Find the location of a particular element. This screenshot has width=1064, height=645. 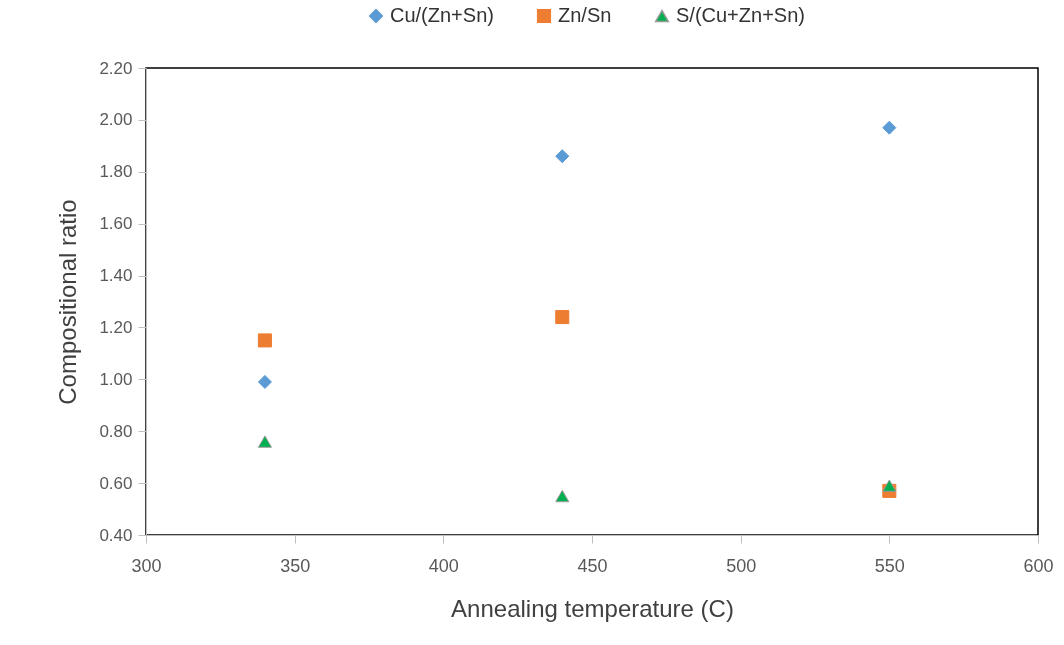

x-tick-label: 400 is located at coordinates (443, 565).